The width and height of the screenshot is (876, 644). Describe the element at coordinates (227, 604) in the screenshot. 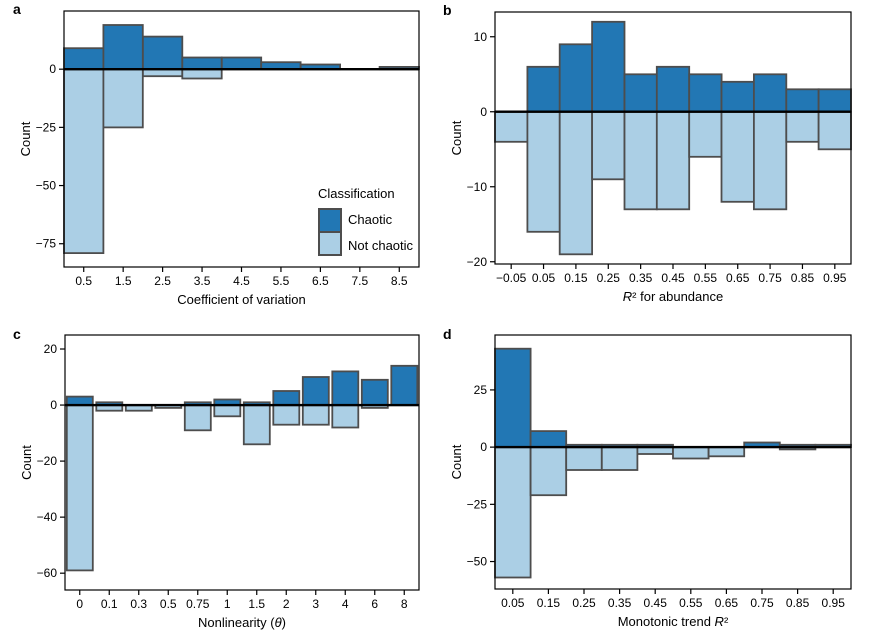

I see `x-tick-label: 1` at that location.